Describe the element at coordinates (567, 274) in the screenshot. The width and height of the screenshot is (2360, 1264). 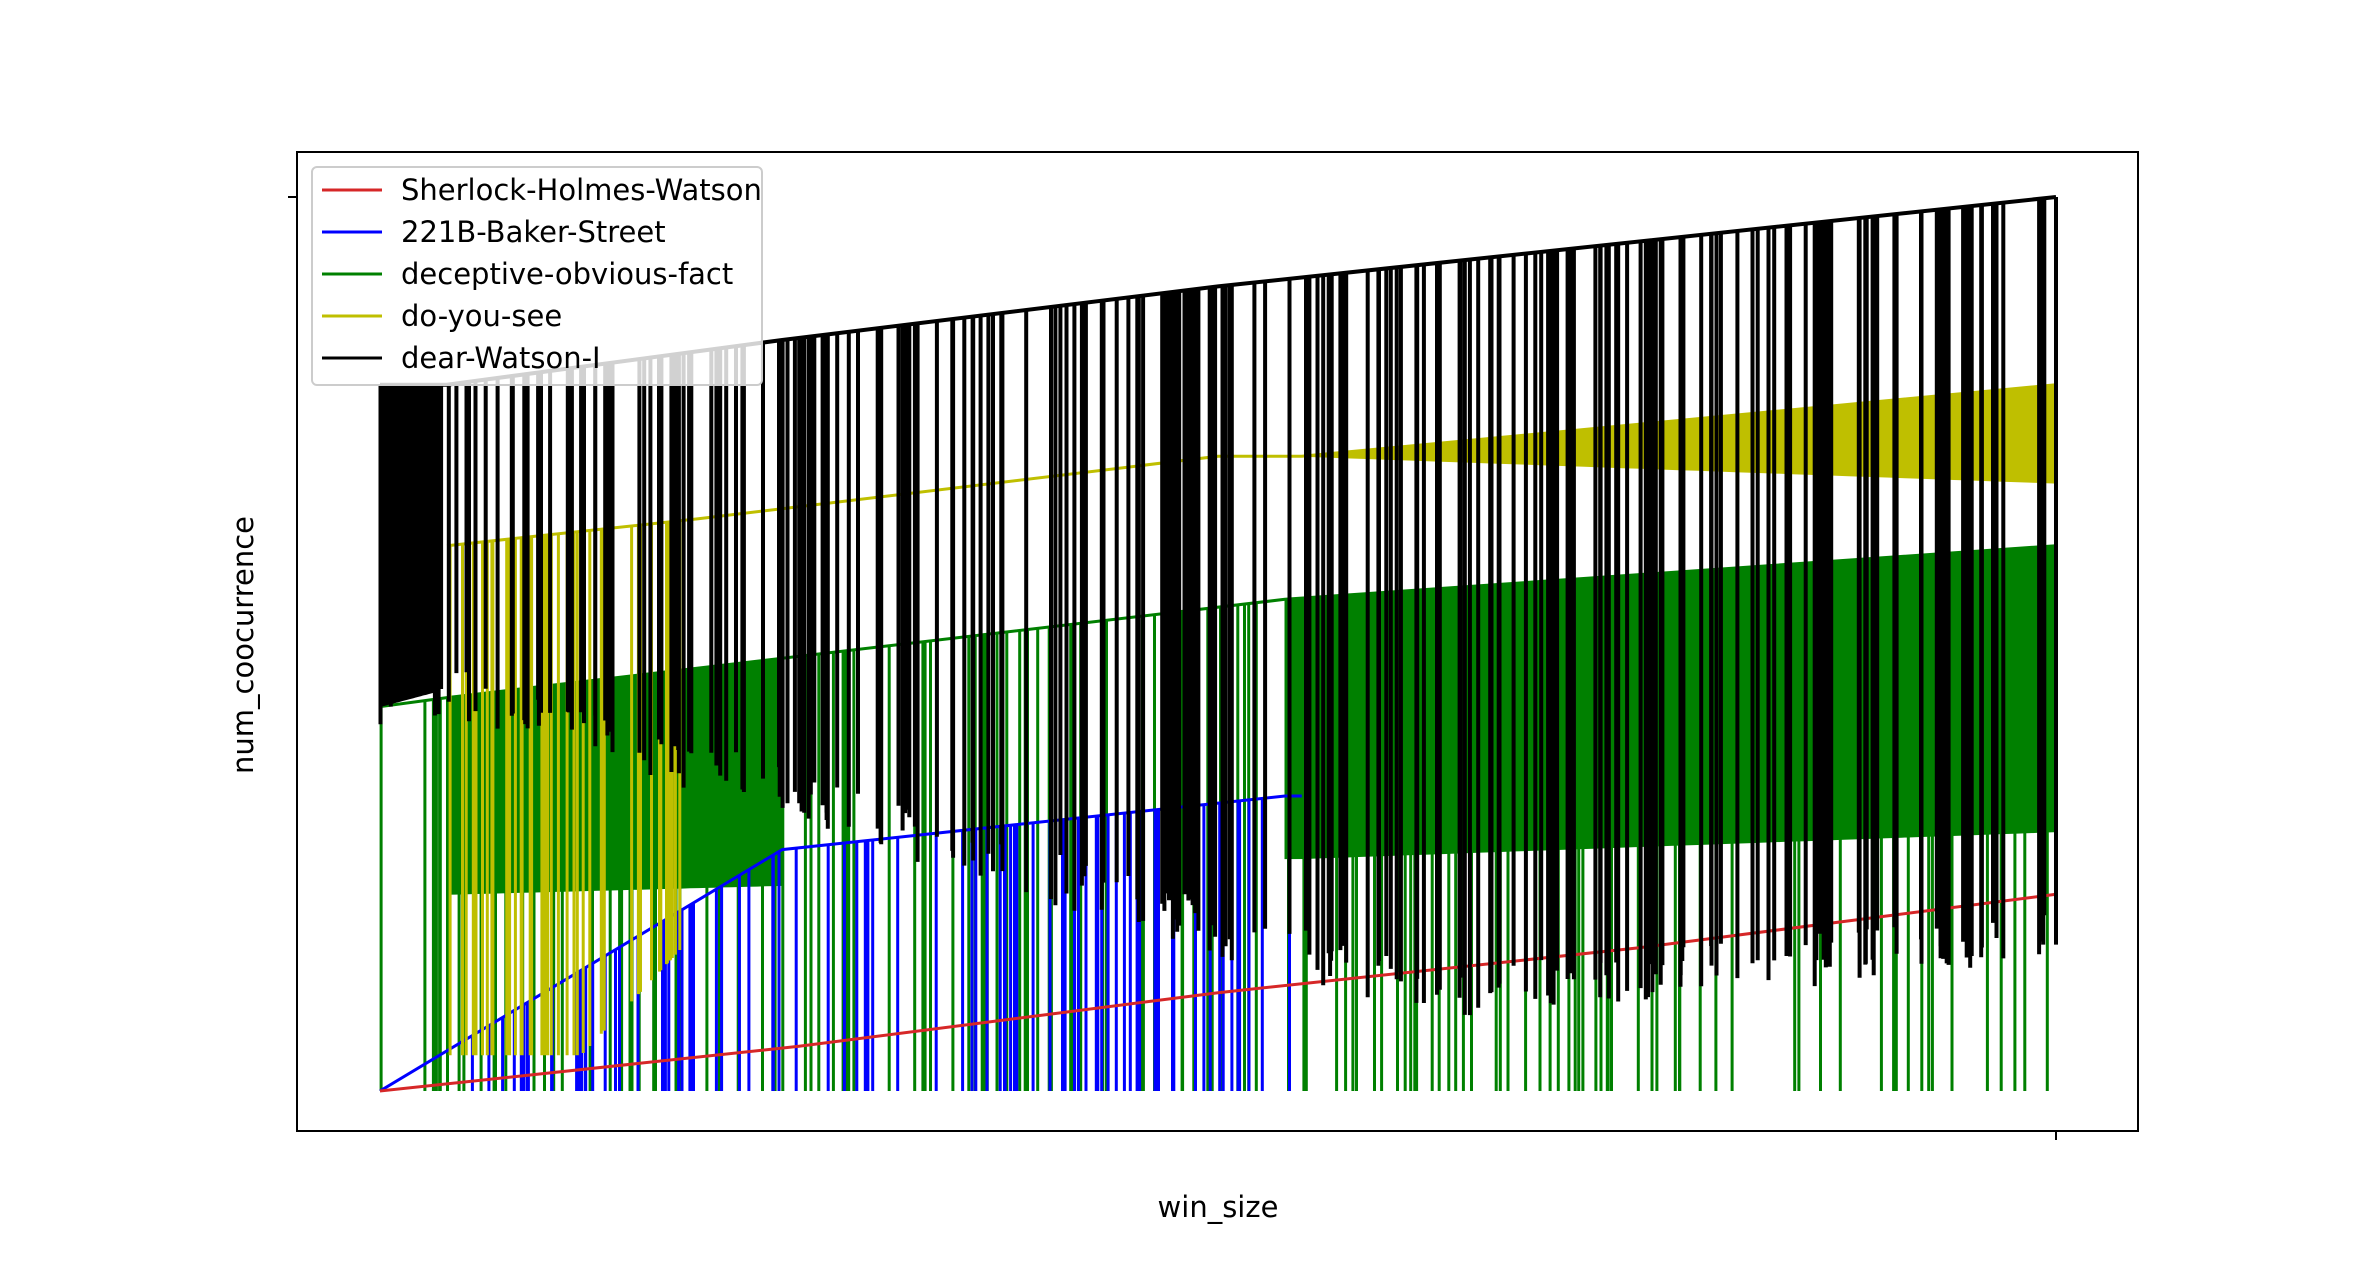
I see `legend-label-deceptive: deceptive-obvious-fact` at that location.